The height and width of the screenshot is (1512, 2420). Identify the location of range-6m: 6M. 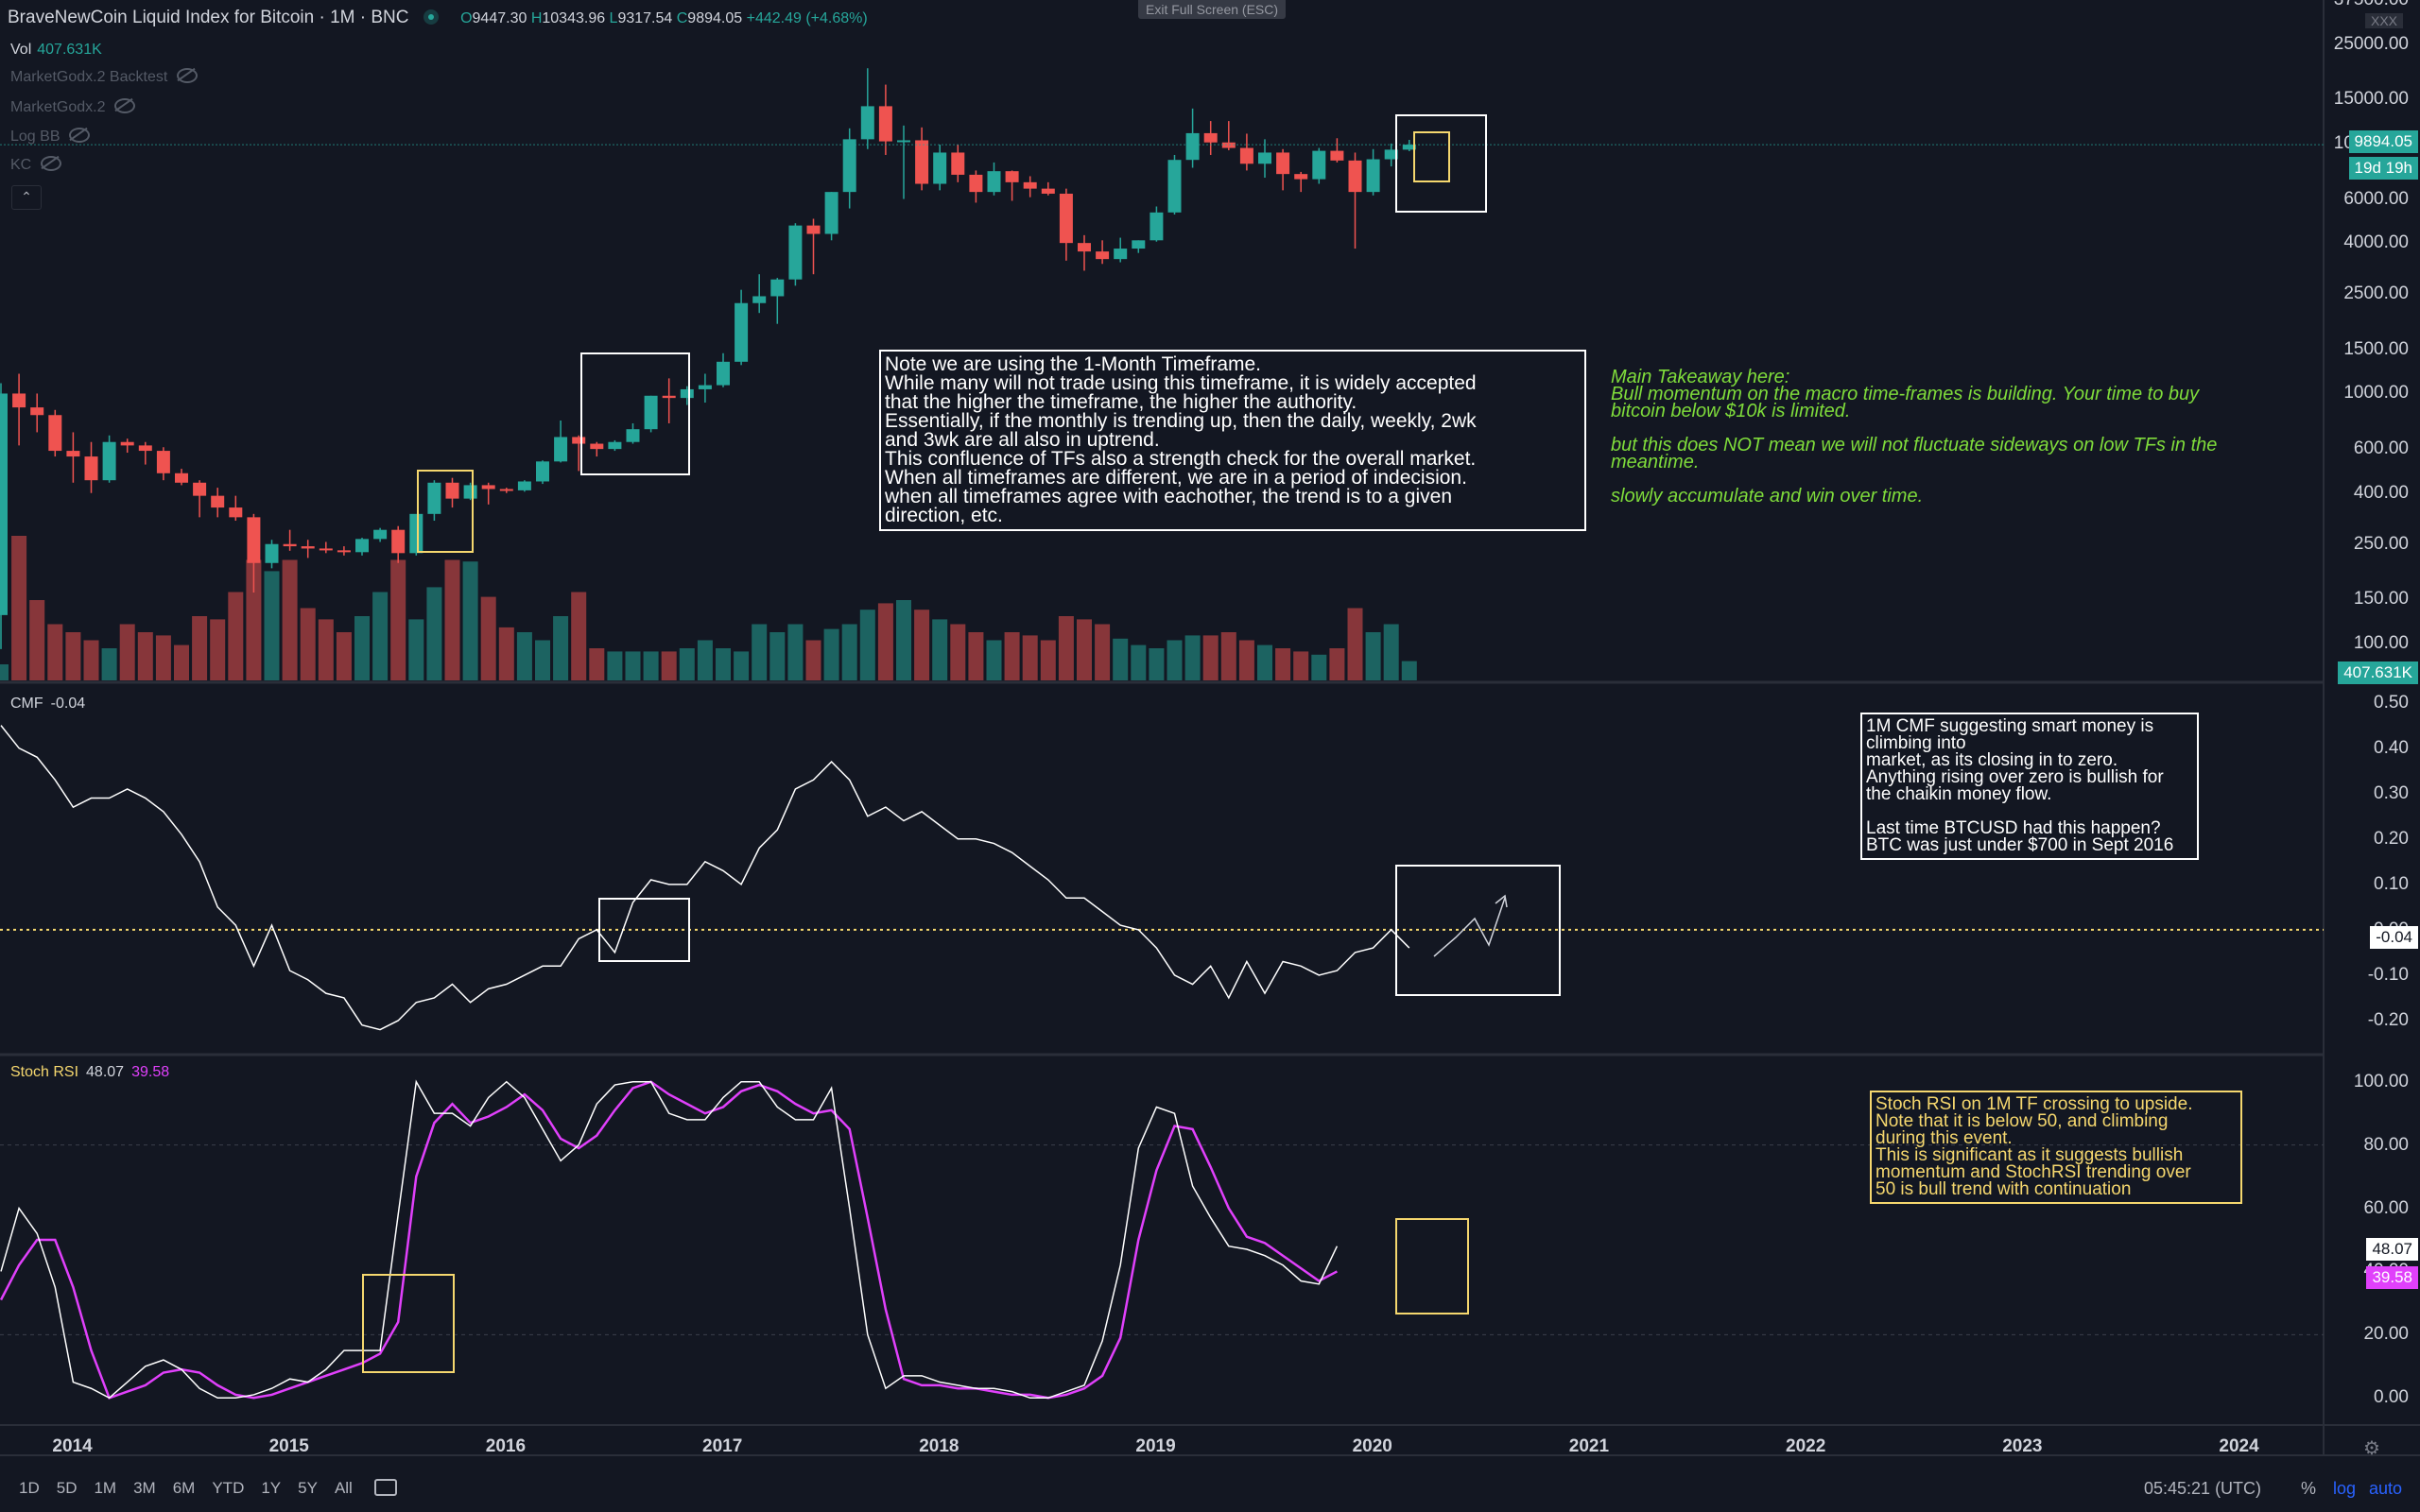
(184, 1488).